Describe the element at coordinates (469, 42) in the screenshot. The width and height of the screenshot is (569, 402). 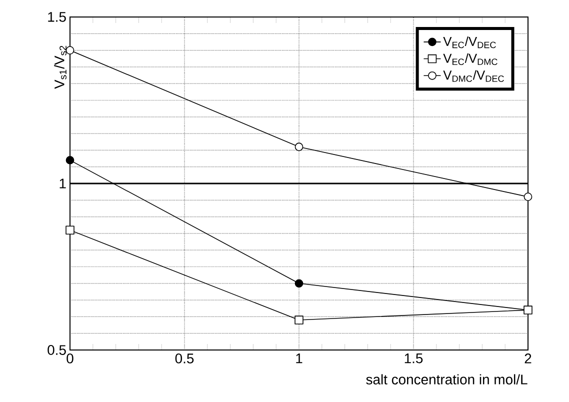
I see `legend-label: V$_{EC}$/V$_{DEC}$` at that location.